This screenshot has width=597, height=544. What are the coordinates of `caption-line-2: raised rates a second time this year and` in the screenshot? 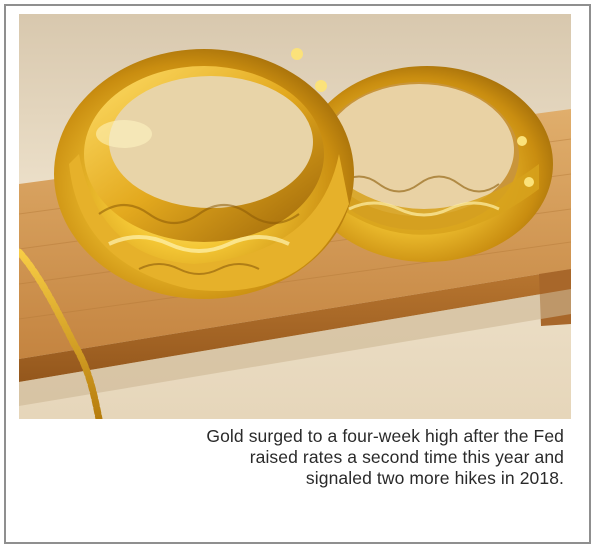 It's located at (406, 457).